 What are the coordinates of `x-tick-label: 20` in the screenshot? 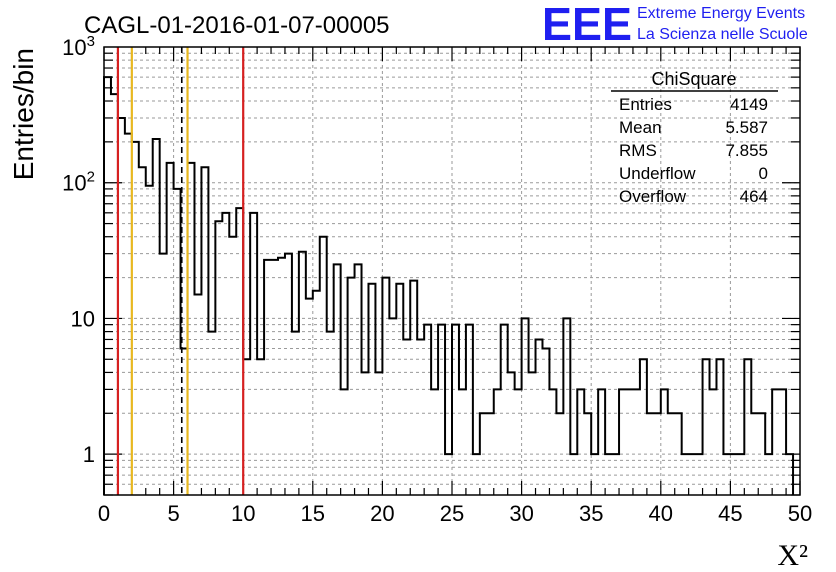 It's located at (382, 513).